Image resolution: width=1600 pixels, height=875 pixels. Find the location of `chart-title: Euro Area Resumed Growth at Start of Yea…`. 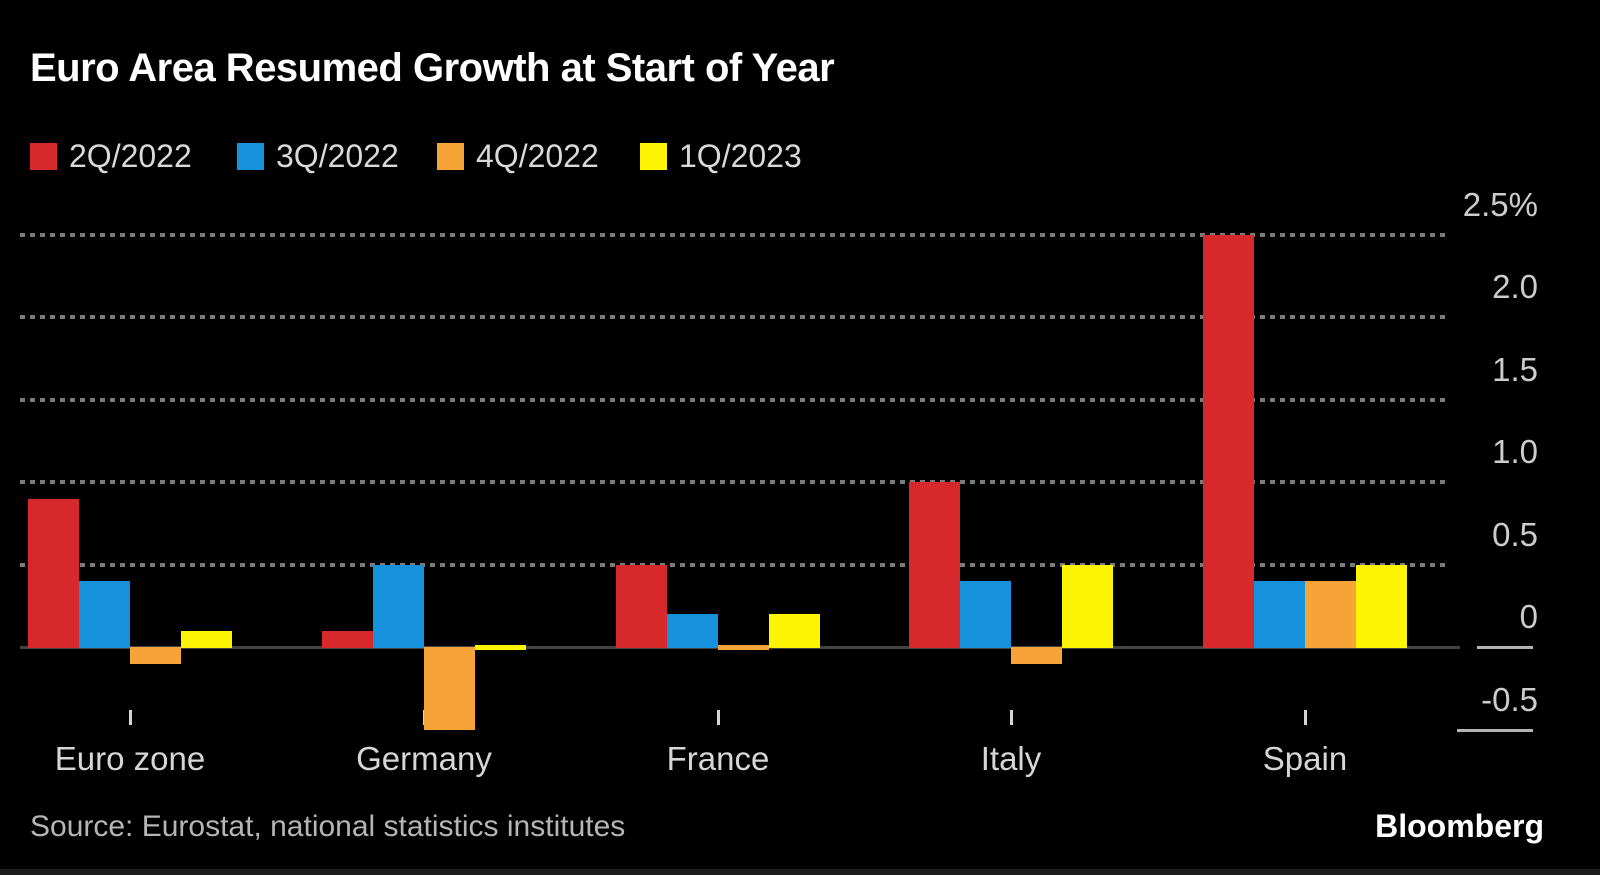

chart-title: Euro Area Resumed Growth at Start of Yea… is located at coordinates (432, 68).